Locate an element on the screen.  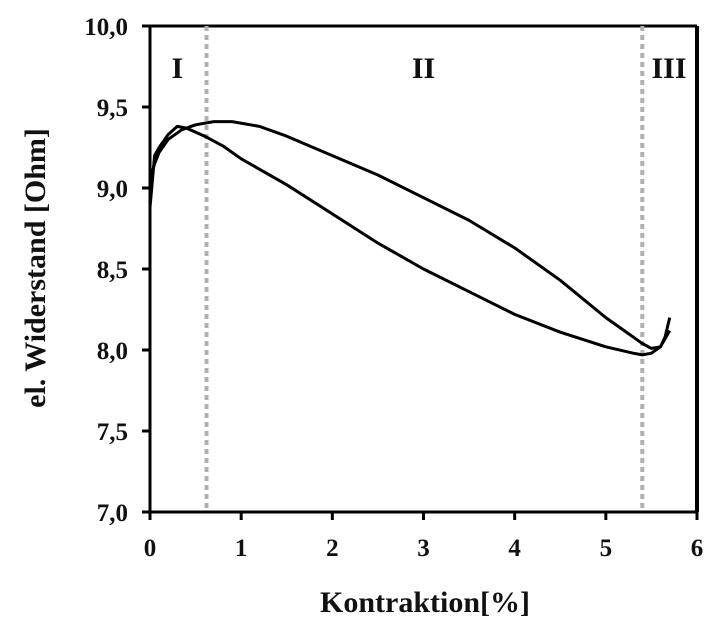
x-axis-title: Kontraktion[%] is located at coordinates (425, 602).